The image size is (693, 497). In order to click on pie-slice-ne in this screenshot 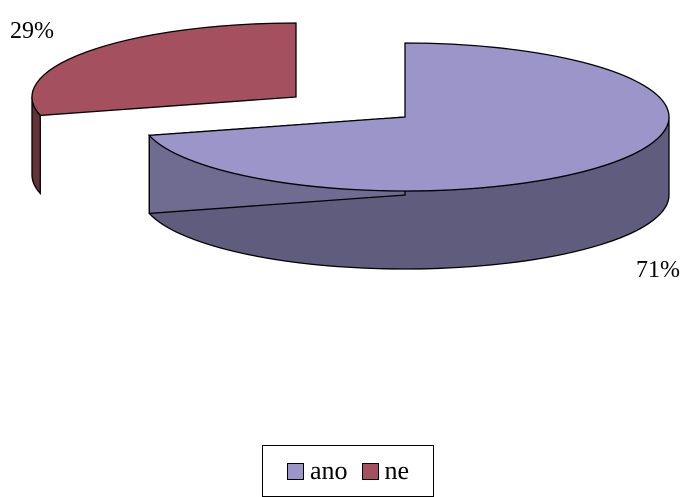, I will do `click(164, 109)`.